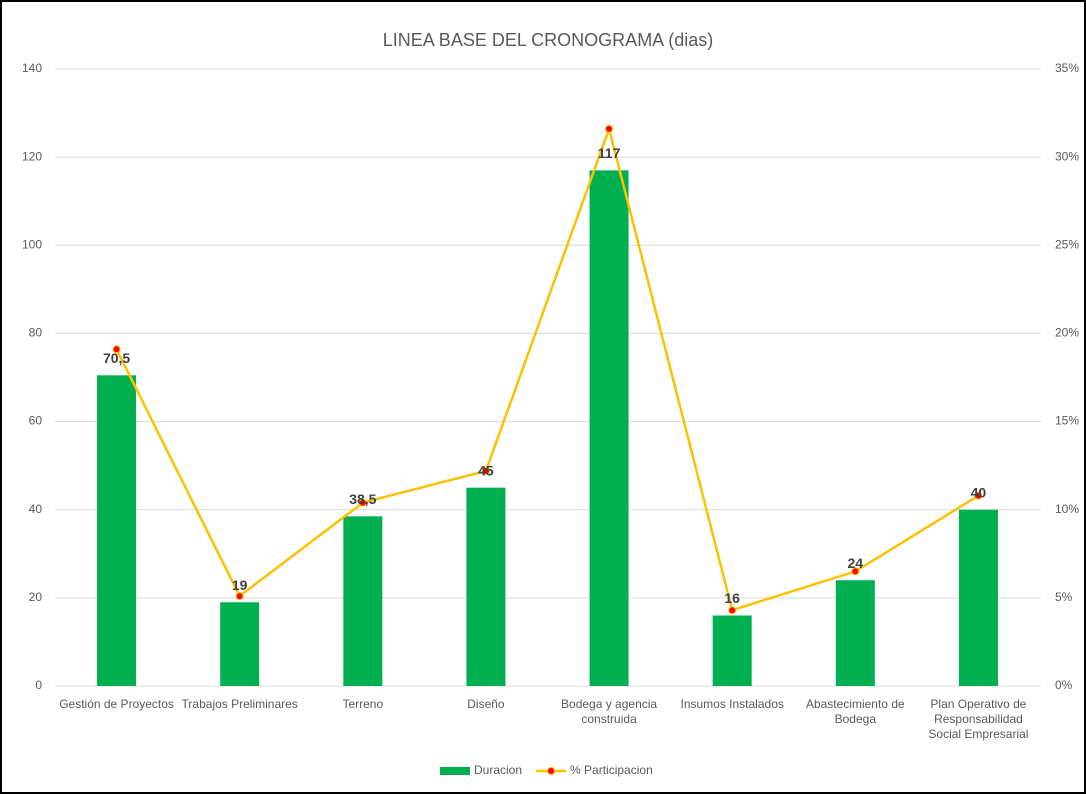  I want to click on data-label: 38,5, so click(362, 499).